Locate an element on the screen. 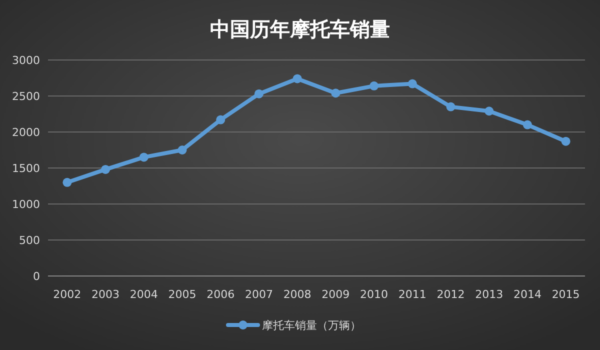 This screenshot has height=350, width=600. x-tick-label: 2011 is located at coordinates (412, 294).